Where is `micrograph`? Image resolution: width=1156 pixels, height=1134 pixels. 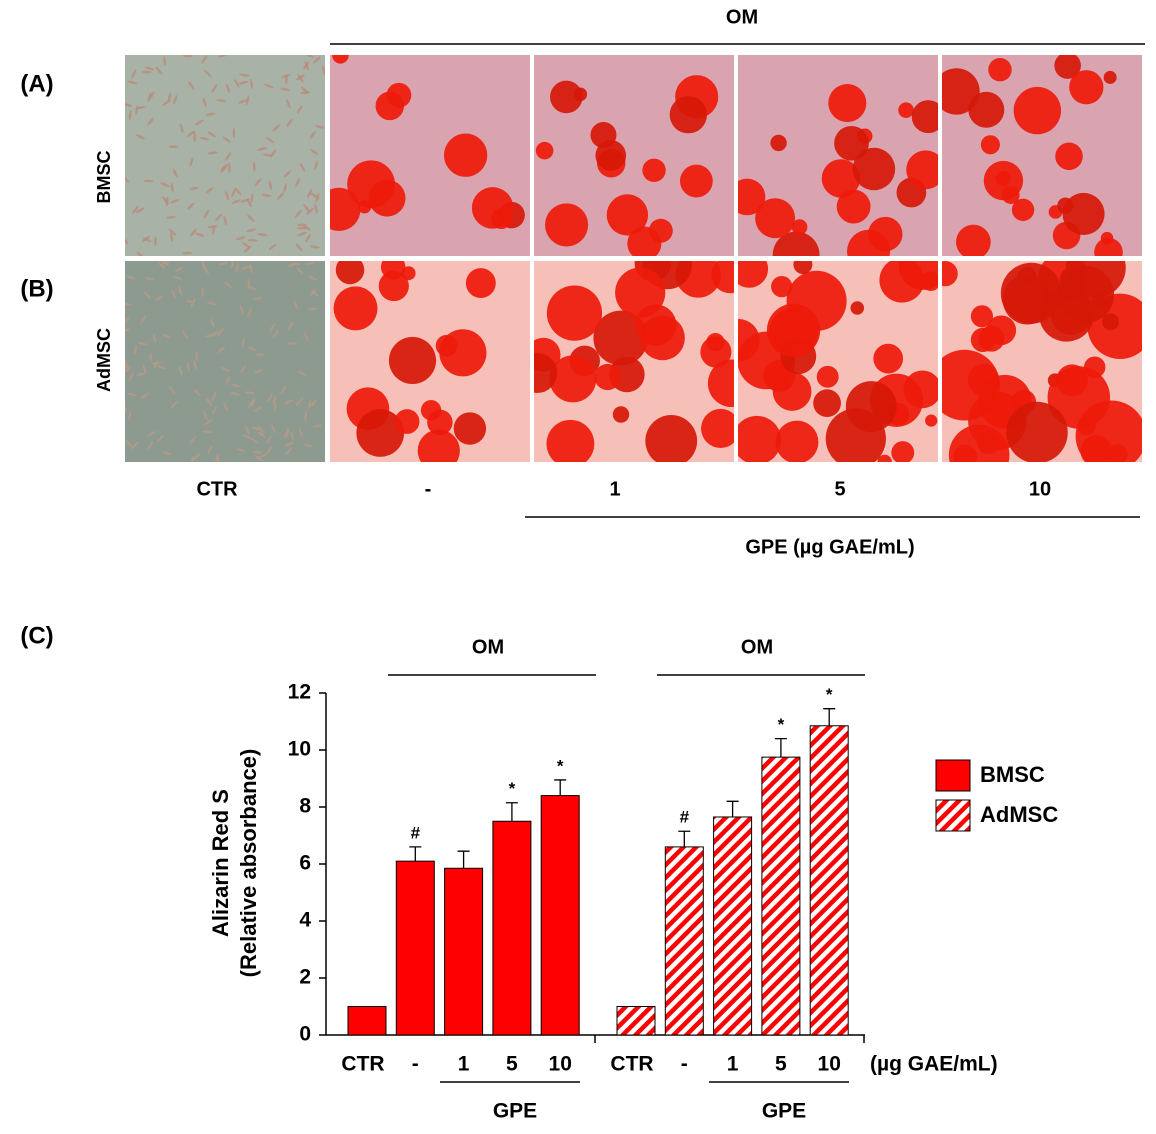 micrograph is located at coordinates (225, 155).